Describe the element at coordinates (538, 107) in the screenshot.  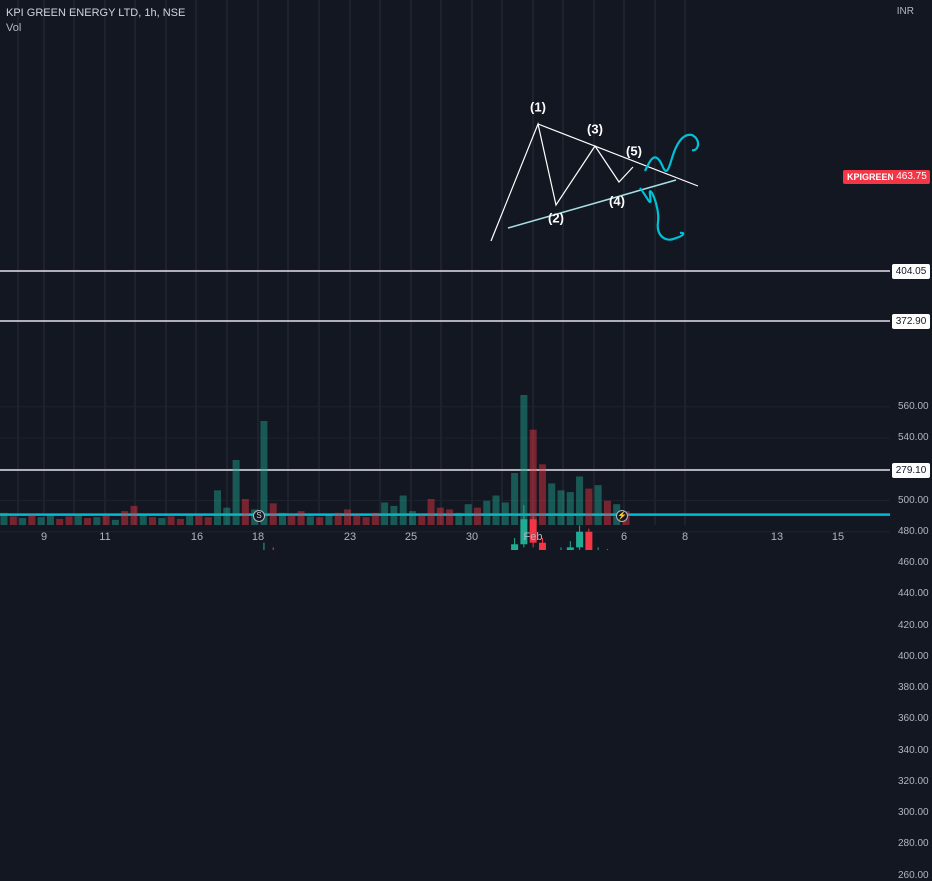
I see `wave-label-1: (1)` at that location.